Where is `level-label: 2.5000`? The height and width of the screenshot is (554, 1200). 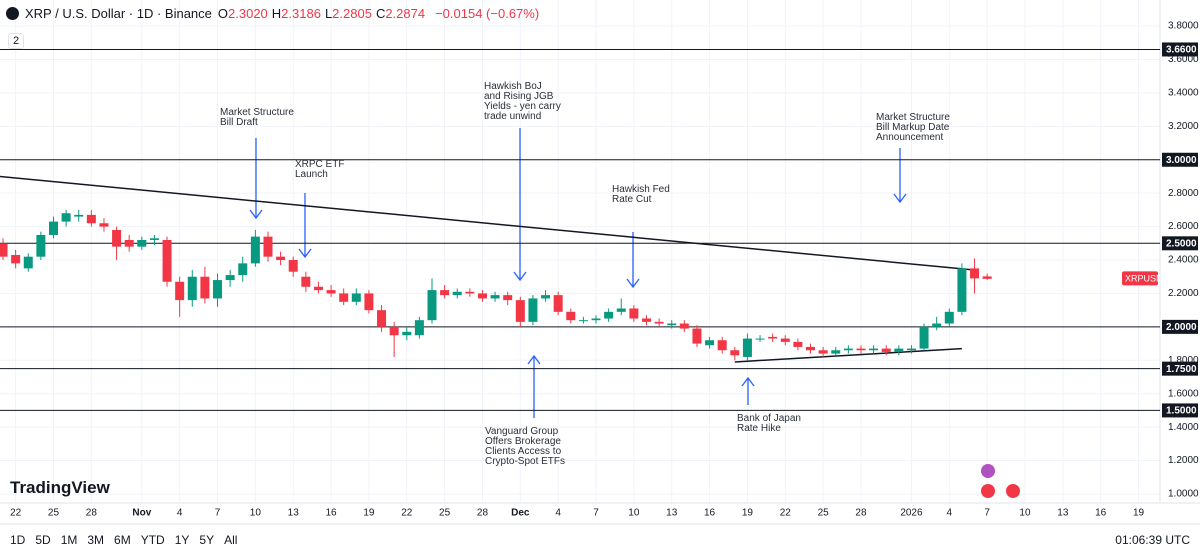
level-label: 2.5000 is located at coordinates (1181, 243).